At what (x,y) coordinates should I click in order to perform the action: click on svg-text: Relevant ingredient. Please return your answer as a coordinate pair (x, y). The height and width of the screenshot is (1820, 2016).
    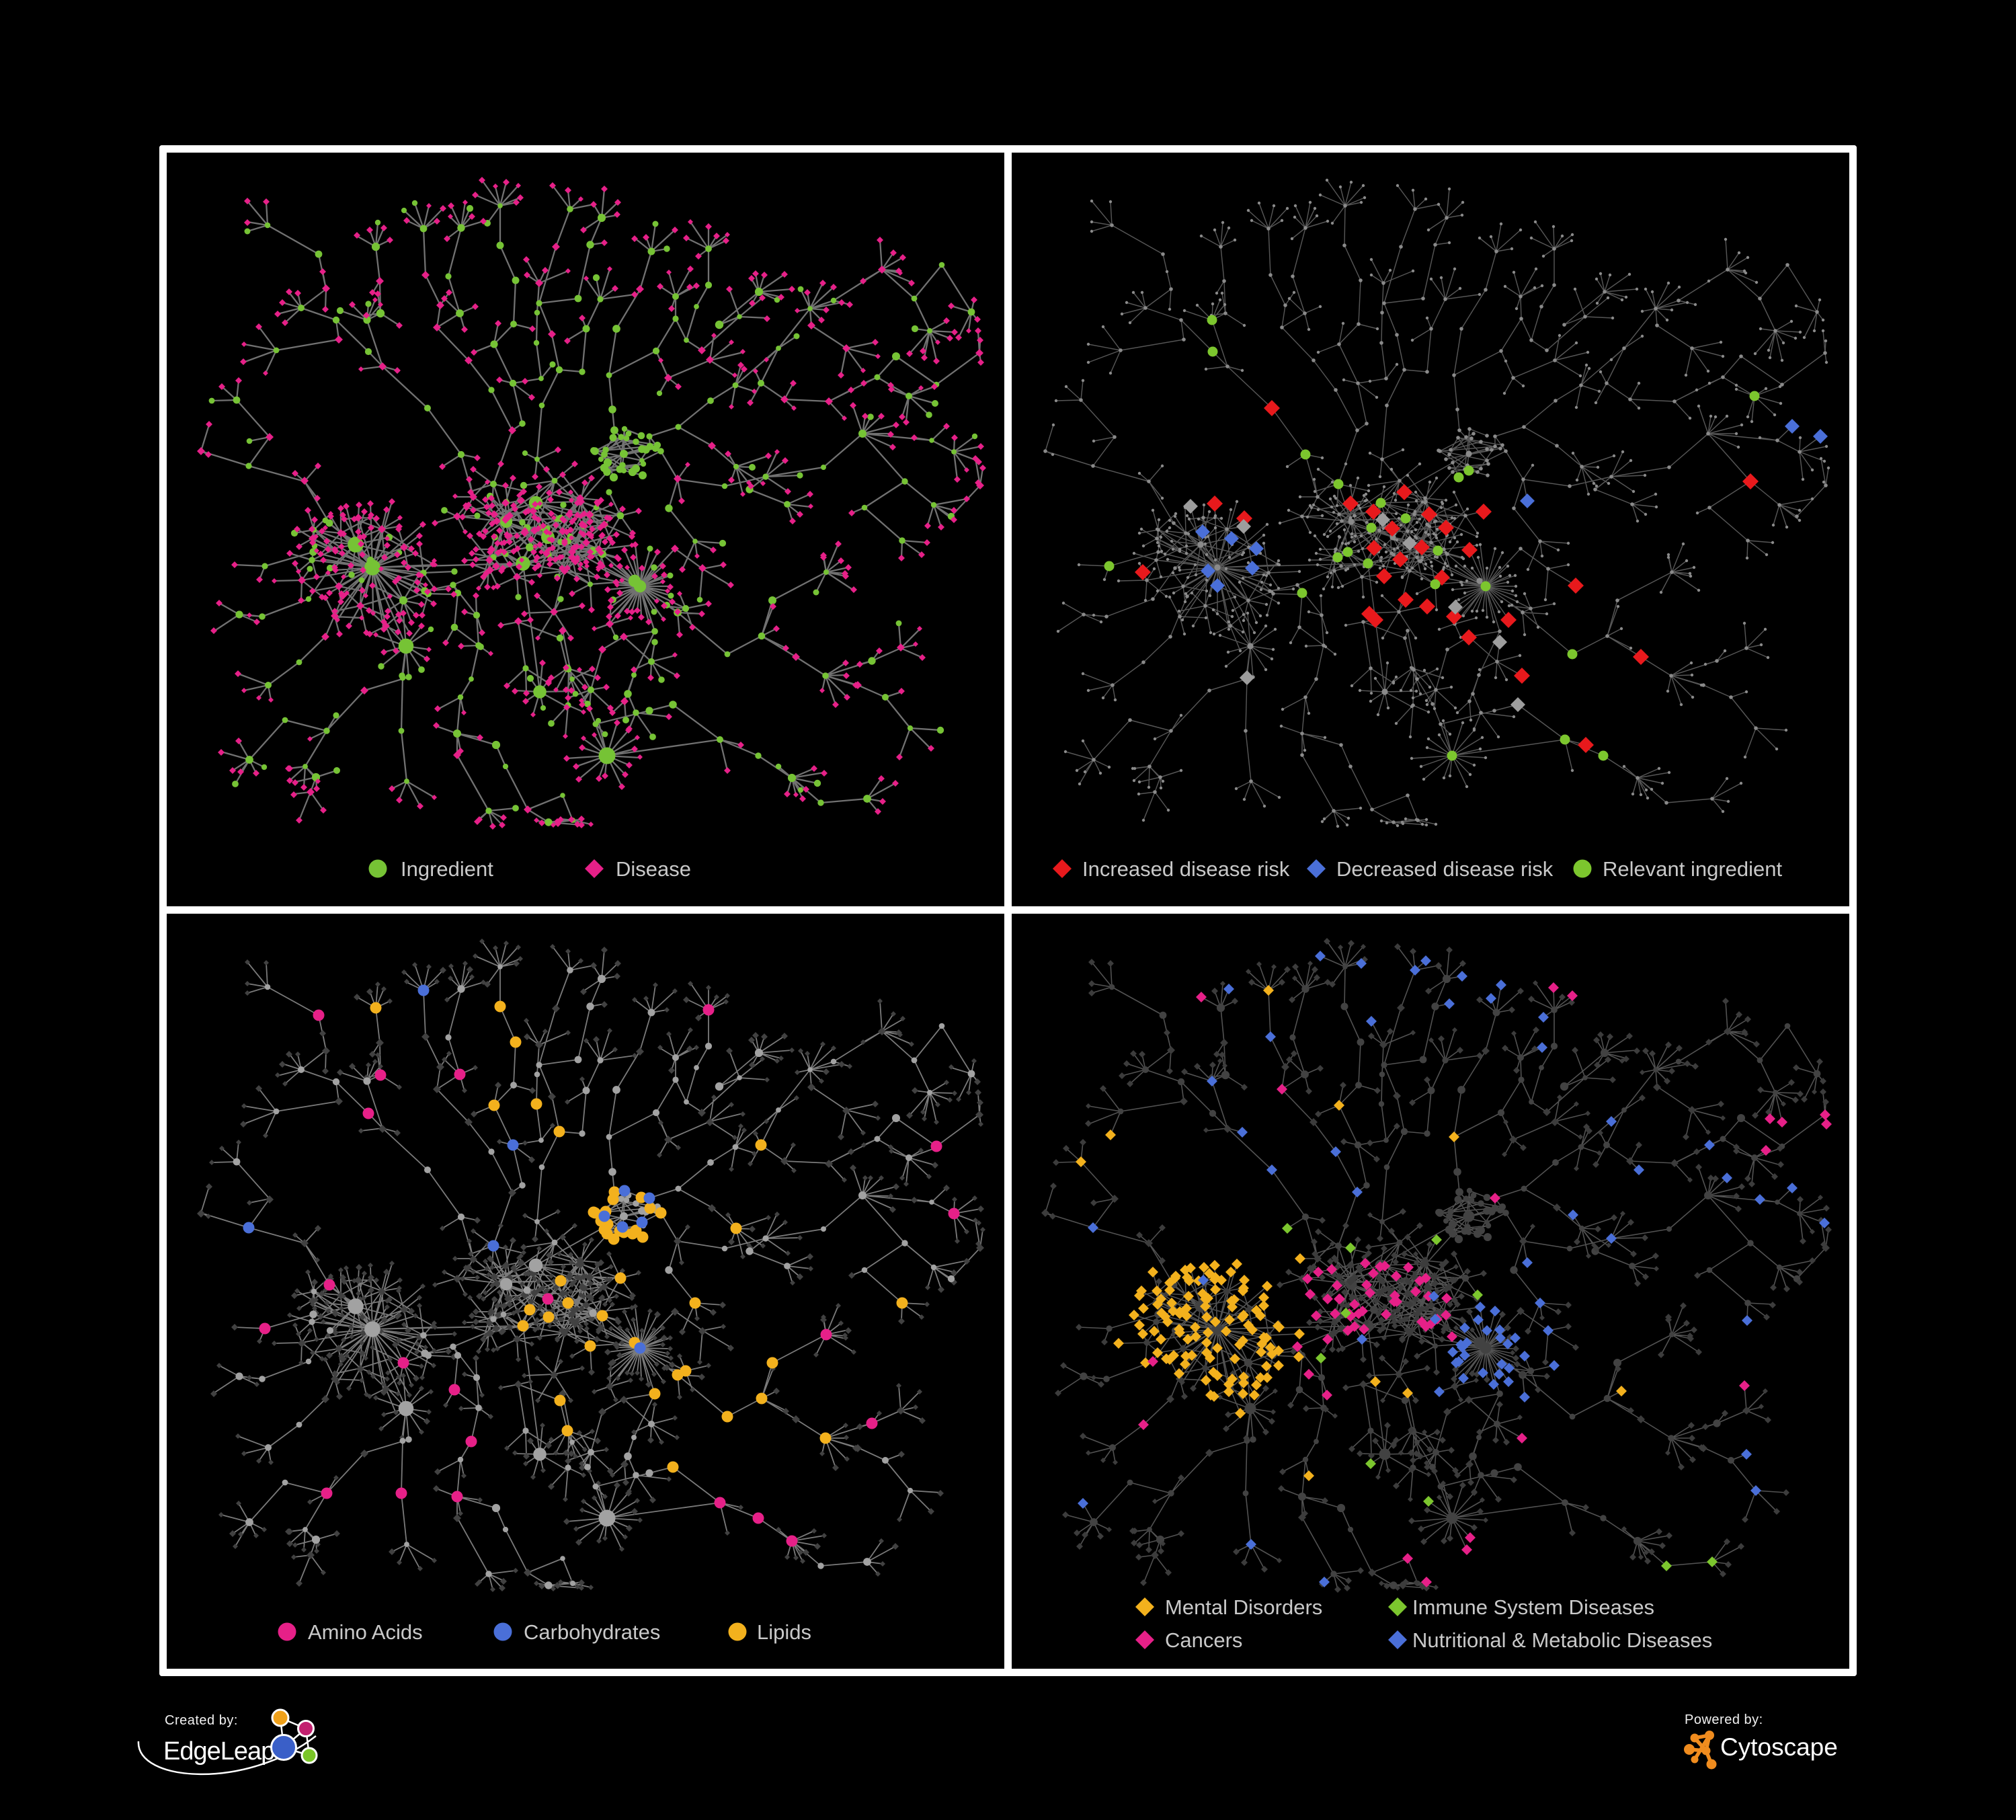
    Looking at the image, I should click on (1693, 869).